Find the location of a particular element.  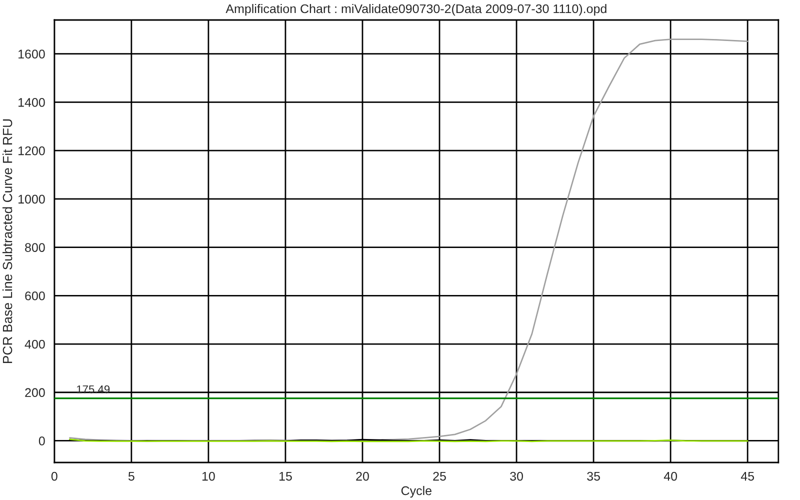

y-tick-label: 600 is located at coordinates (35, 295).